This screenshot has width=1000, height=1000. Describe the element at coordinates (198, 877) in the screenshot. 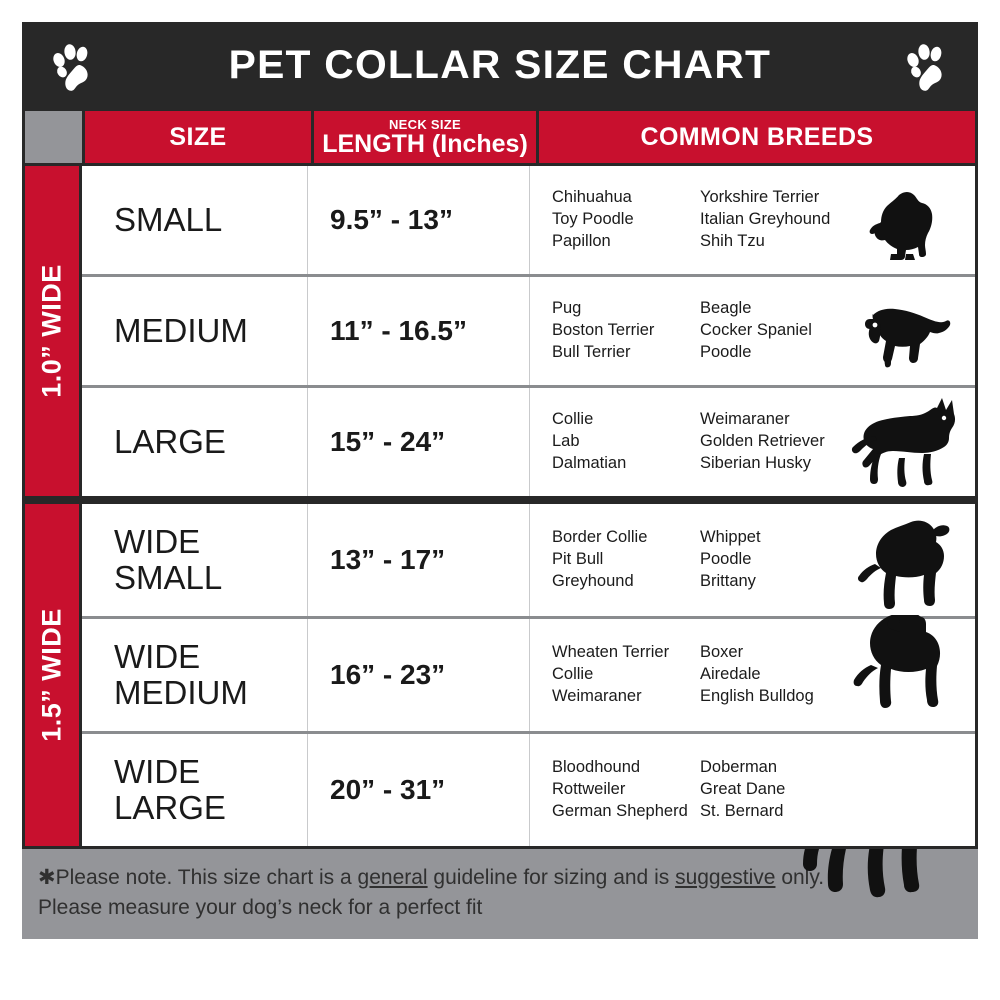

I see `footer-text-a: ✱Please note. This size chart is a` at that location.